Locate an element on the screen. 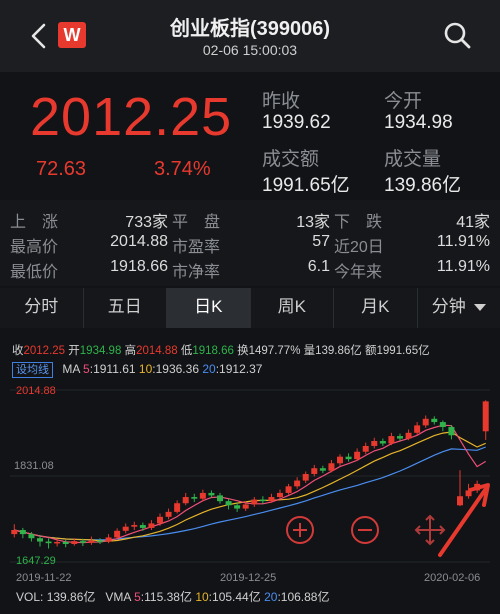 The width and height of the screenshot is (500, 614). vma5-label: 5 is located at coordinates (137, 597).